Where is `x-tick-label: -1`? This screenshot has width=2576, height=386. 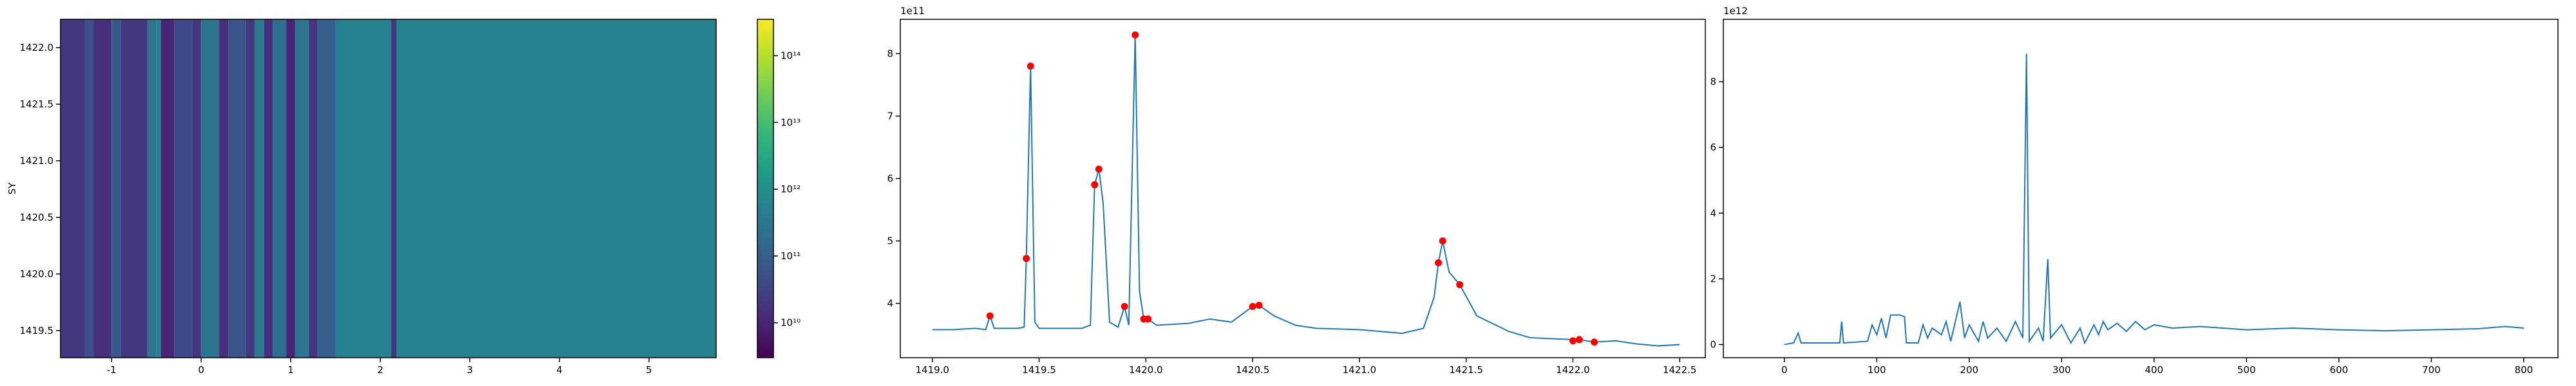 x-tick-label: -1 is located at coordinates (112, 370).